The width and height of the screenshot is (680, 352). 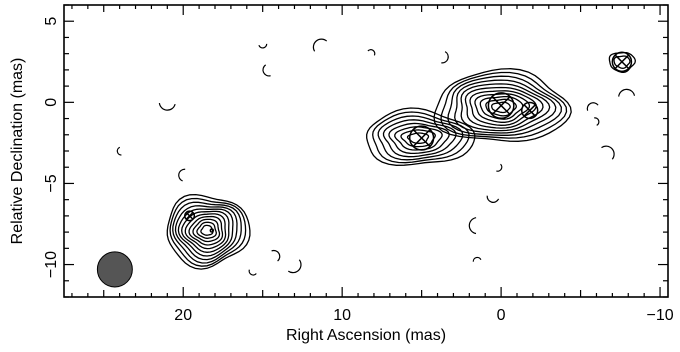 What do you see at coordinates (51, 264) in the screenshot?
I see `y-tick-label-3: −10` at bounding box center [51, 264].